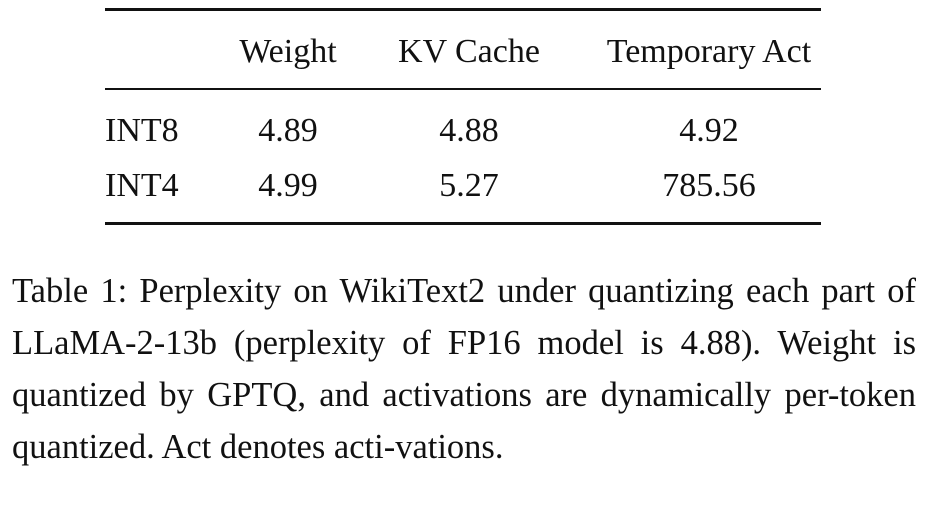 The image size is (935, 513). Describe the element at coordinates (709, 51) in the screenshot. I see `column-header-temporary-act: Temporary Act` at that location.